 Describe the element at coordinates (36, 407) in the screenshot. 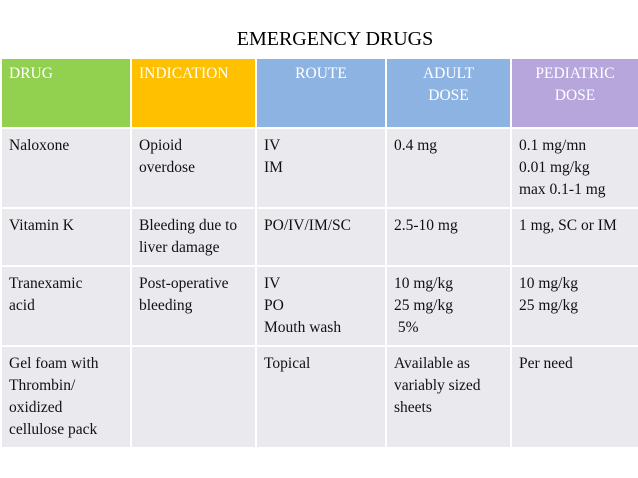

I see `cell-line: oxidized` at that location.